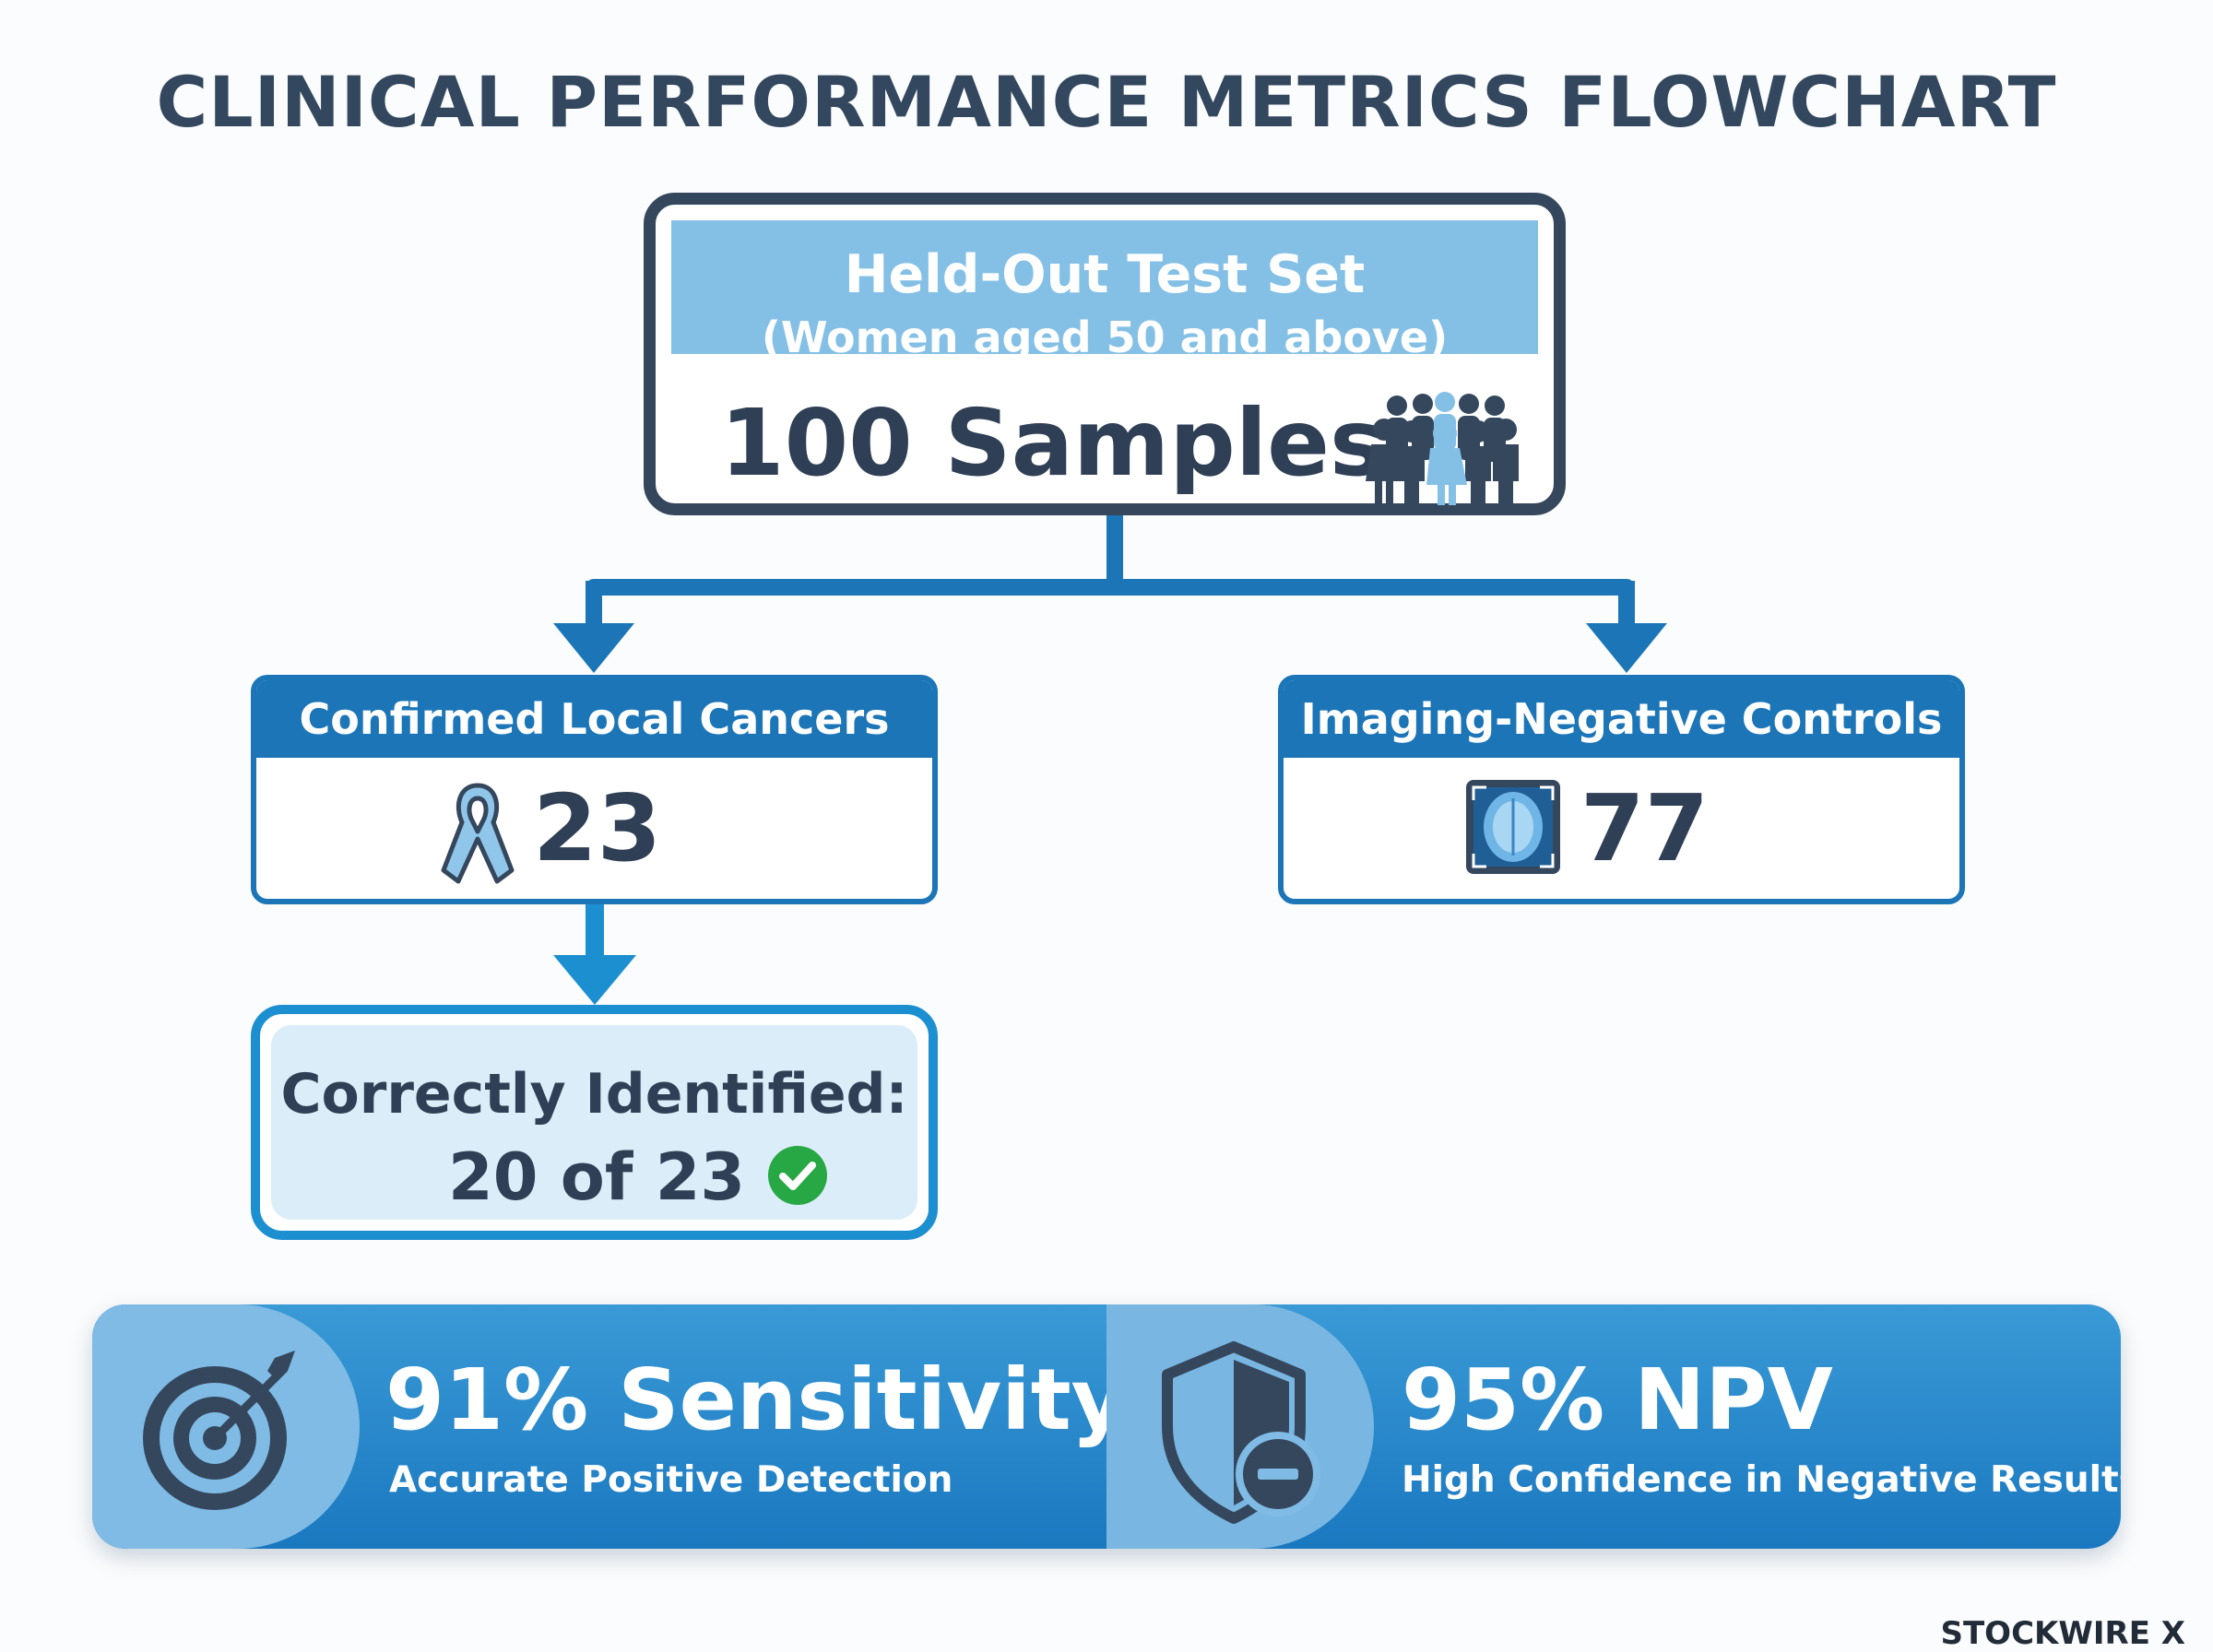 This screenshot has width=2213, height=1652. I want to click on confirmed-cancers-label: Confirmed Local Cancers, so click(594, 719).